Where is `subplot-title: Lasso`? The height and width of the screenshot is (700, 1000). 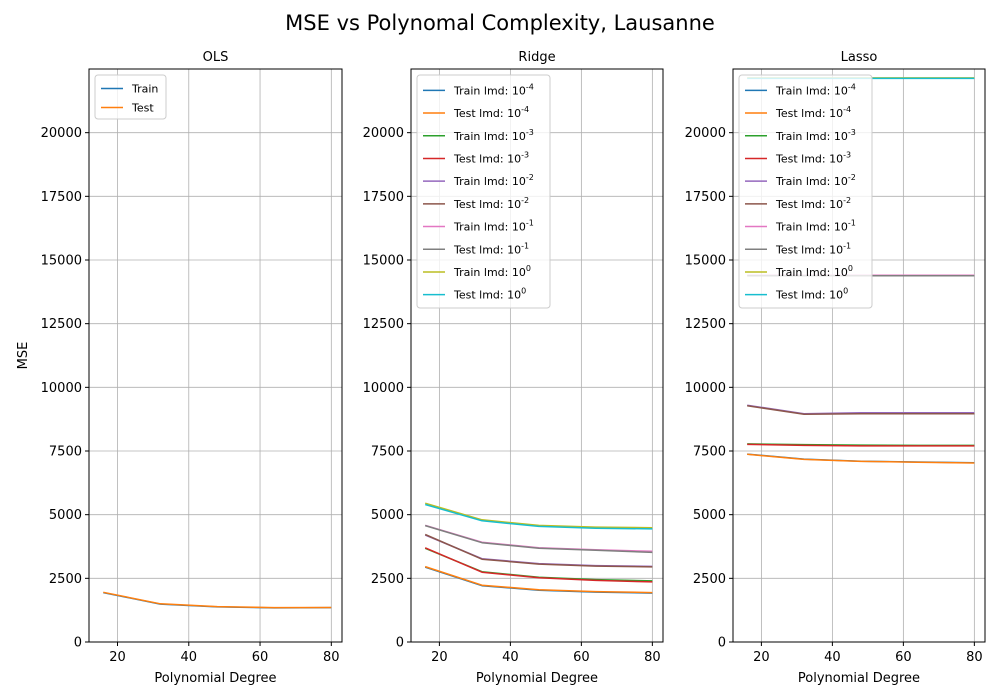
subplot-title: Lasso is located at coordinates (859, 57).